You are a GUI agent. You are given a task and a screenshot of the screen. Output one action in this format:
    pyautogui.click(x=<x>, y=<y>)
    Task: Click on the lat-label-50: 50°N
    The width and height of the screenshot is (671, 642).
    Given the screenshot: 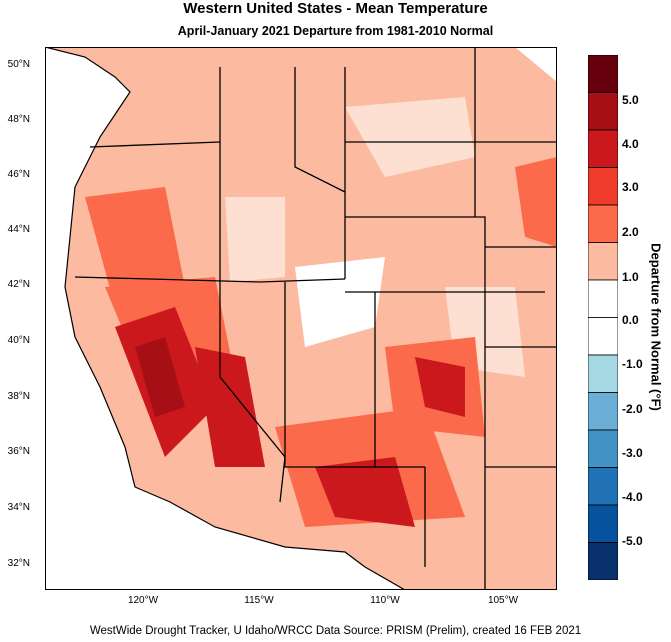 What is the action you would take?
    pyautogui.click(x=18, y=64)
    